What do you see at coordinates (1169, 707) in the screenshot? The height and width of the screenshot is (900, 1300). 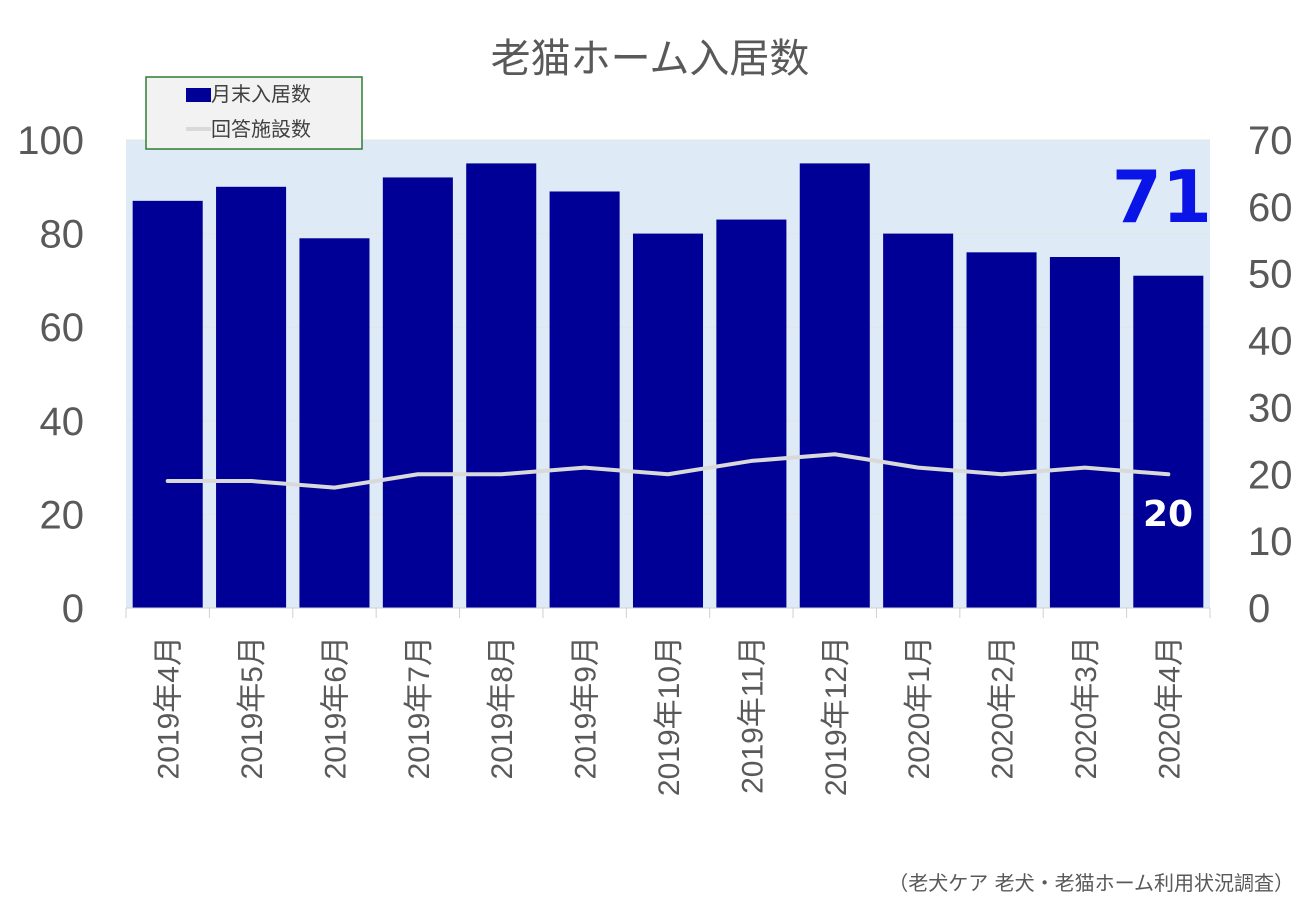 I see `x-tick-label: 2020年4月` at bounding box center [1169, 707].